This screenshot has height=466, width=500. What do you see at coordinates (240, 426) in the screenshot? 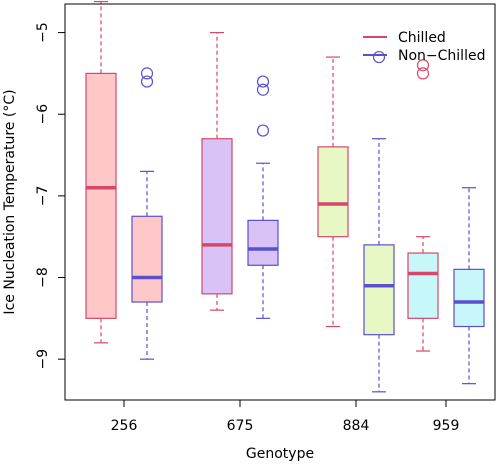
I see `x-tick-label: 675` at bounding box center [240, 426].